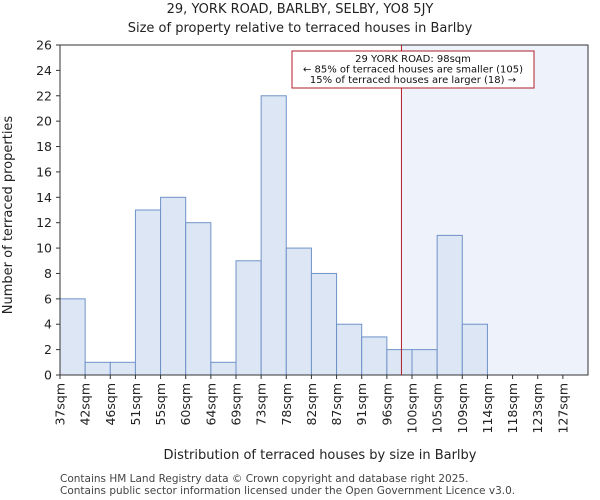 The width and height of the screenshot is (600, 500). I want to click on bar-55sqm, so click(173, 286).